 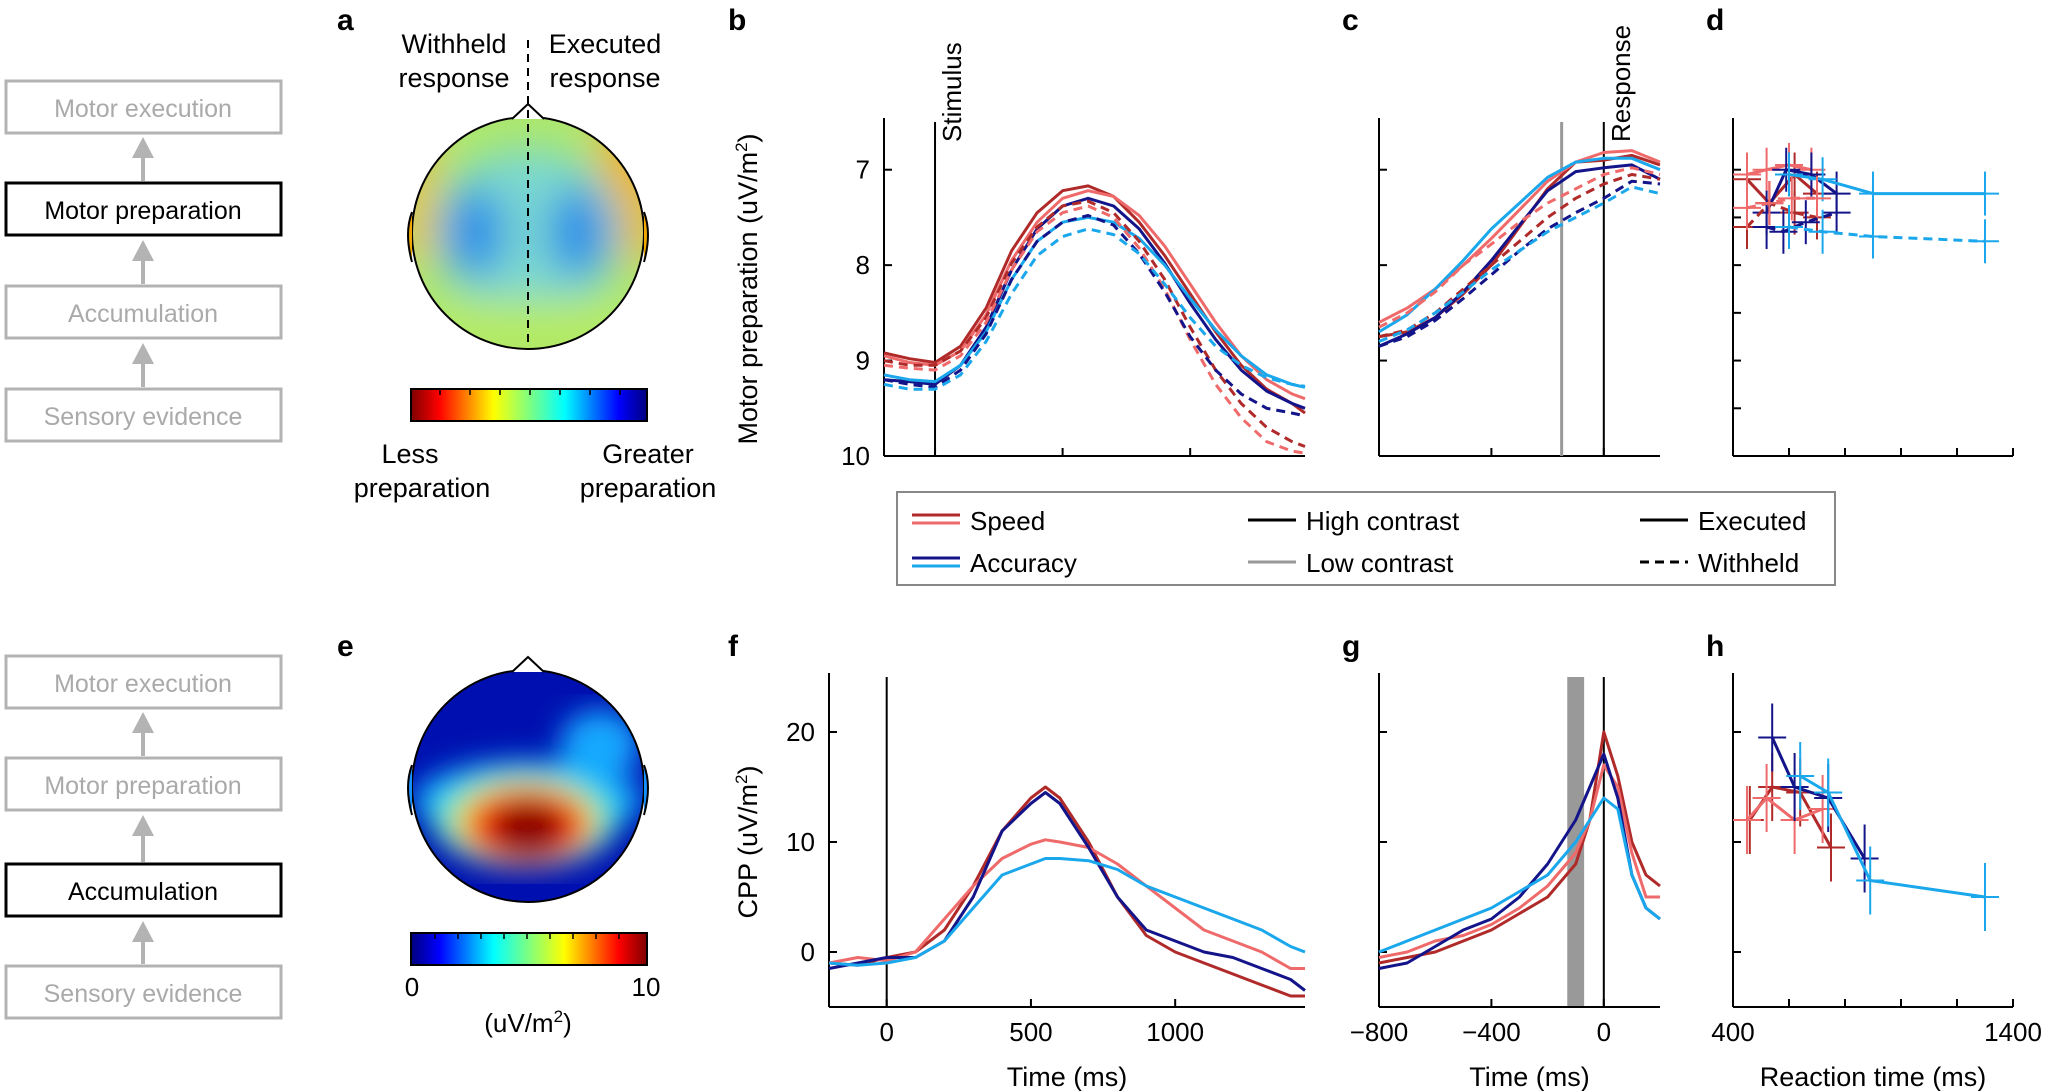 I want to click on panel-b-ytick-label: 8, so click(x=863, y=265).